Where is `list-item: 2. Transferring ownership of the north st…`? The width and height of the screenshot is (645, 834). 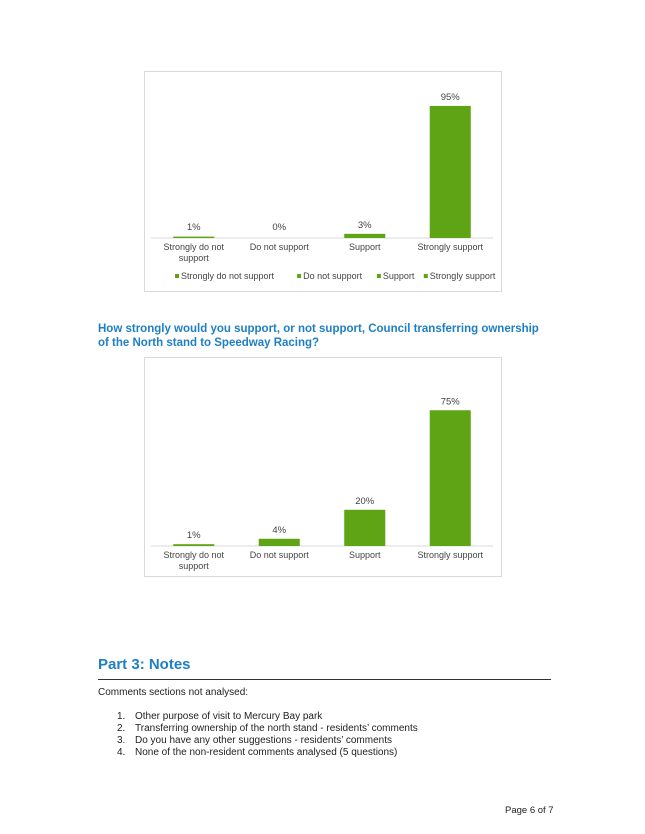 list-item: 2. Transferring ownership of the north st… is located at coordinates (267, 728).